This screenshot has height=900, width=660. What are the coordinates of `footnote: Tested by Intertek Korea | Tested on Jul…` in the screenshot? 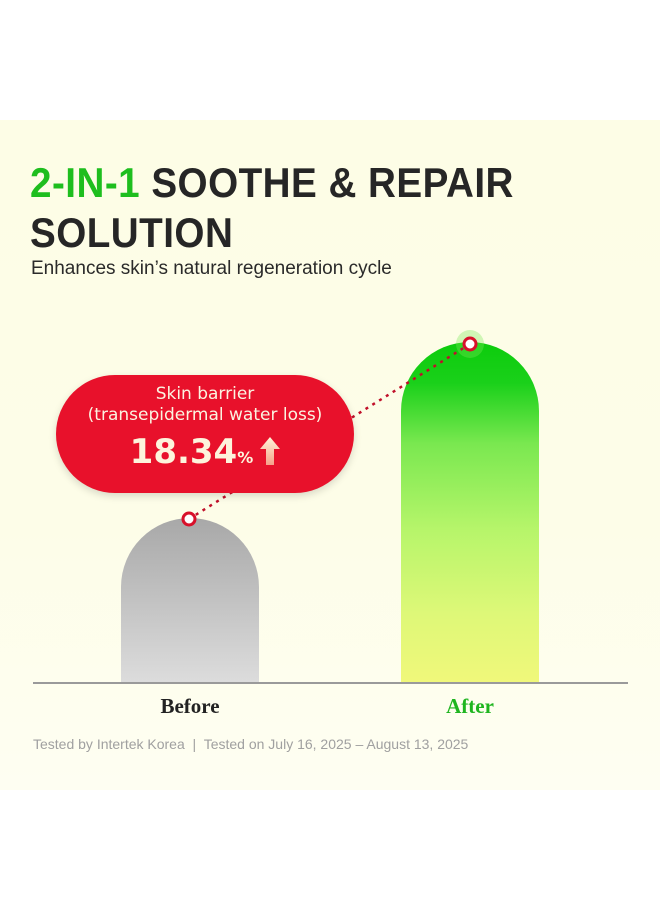 It's located at (251, 744).